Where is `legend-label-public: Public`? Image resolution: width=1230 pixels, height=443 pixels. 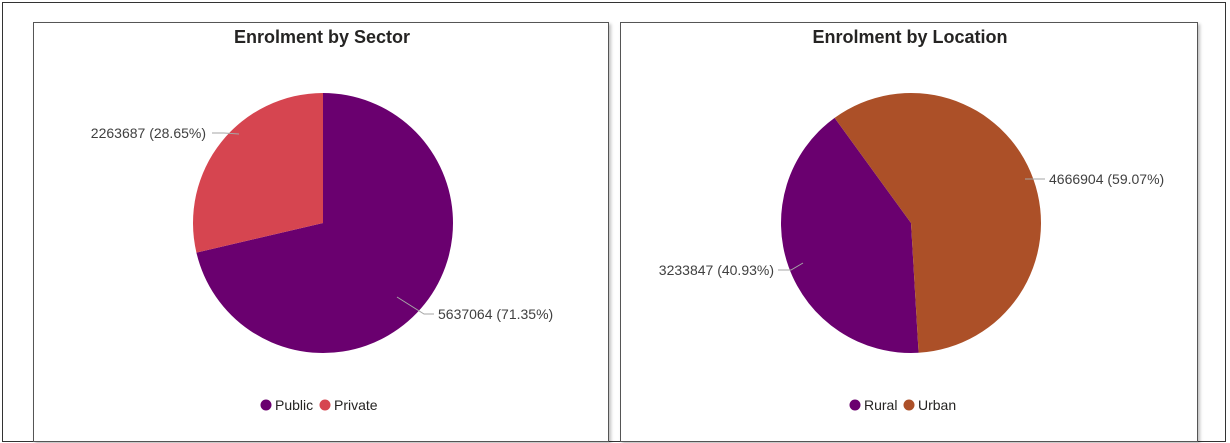
legend-label-public: Public is located at coordinates (294, 405).